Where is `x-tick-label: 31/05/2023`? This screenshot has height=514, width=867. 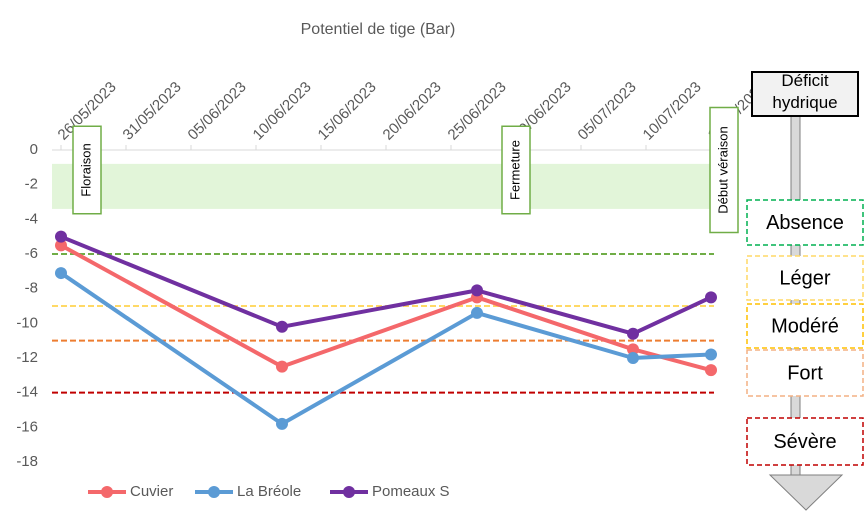
x-tick-label: 31/05/2023 is located at coordinates (152, 111).